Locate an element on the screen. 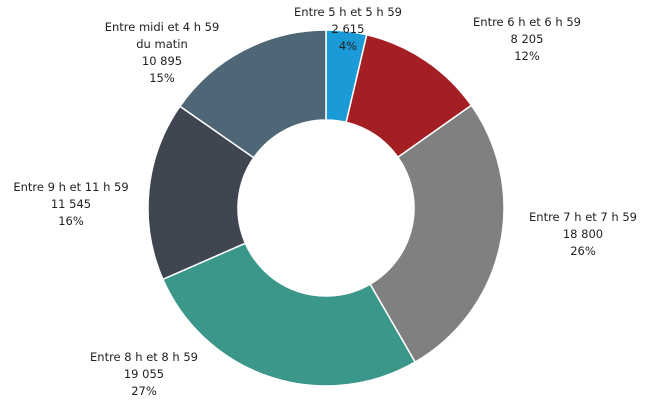 The image size is (650, 404). slice-label: Entre 8 h et 8 h 59 19 055 27% is located at coordinates (144, 374).